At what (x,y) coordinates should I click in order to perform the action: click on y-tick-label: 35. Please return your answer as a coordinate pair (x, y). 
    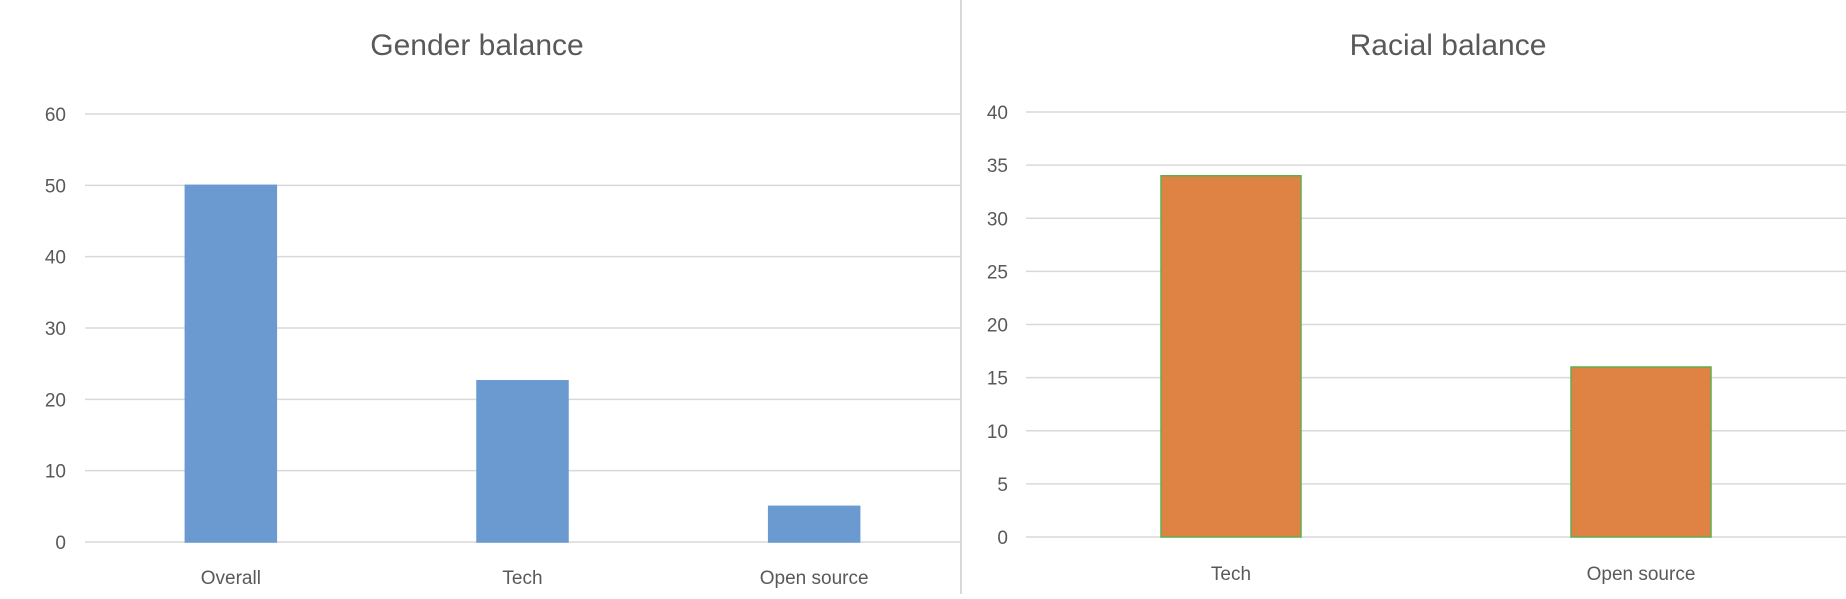
    Looking at the image, I should click on (997, 166).